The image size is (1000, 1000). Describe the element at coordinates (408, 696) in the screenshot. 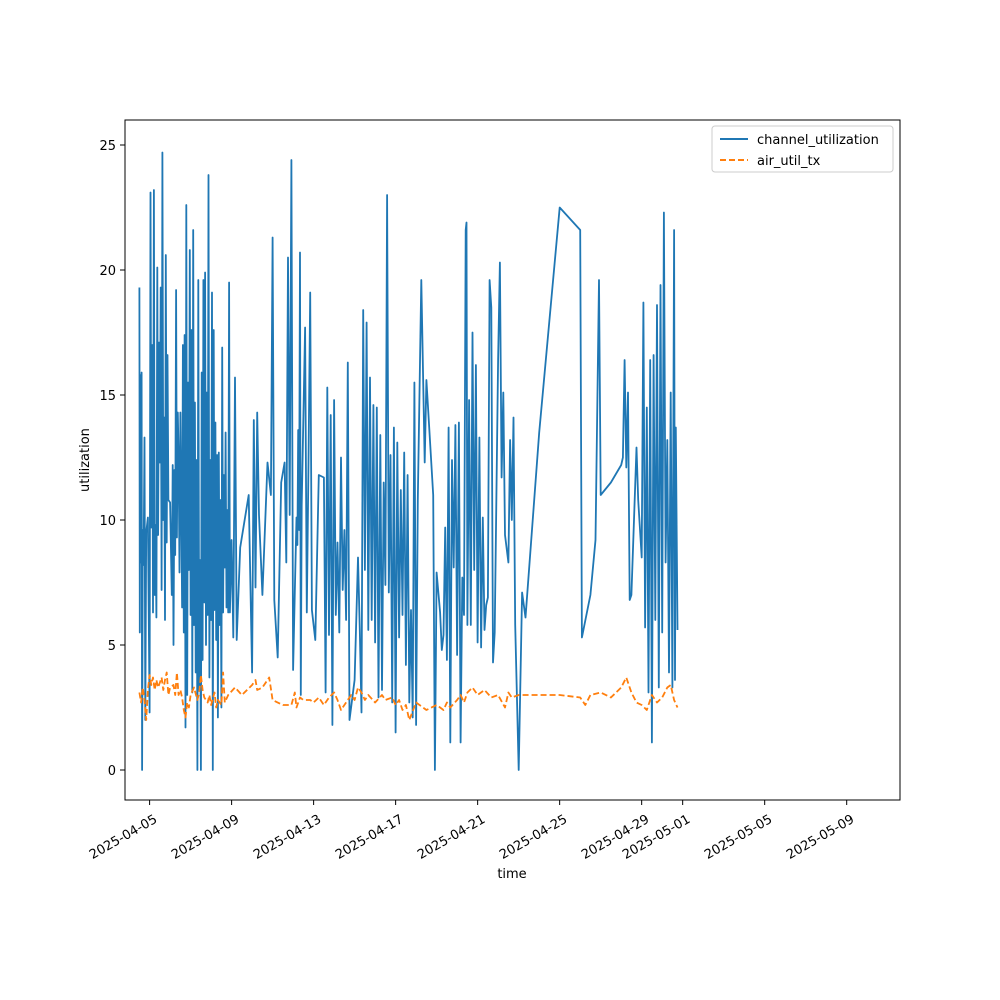

I see `series-line-air-util-tx` at that location.